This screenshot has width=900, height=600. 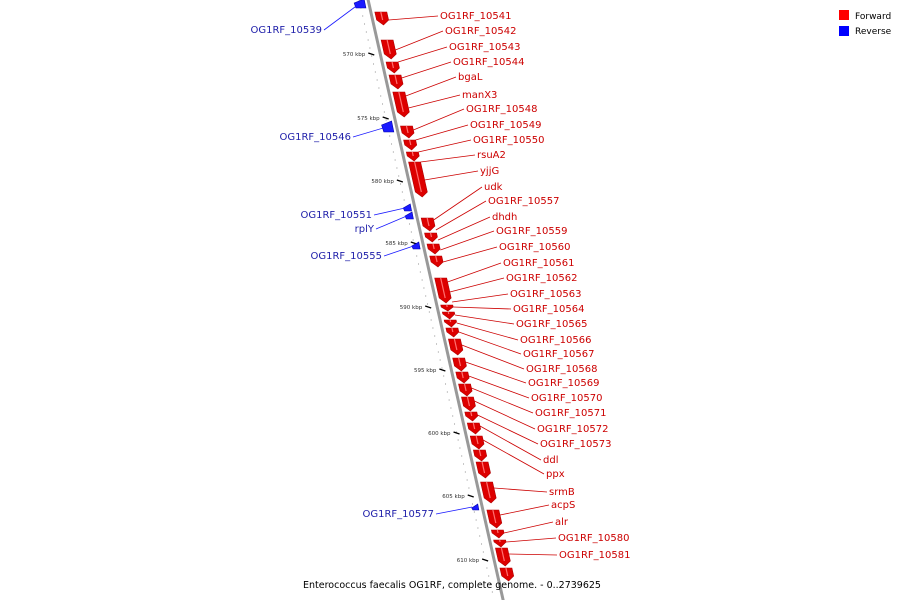 What do you see at coordinates (382, 182) in the screenshot?
I see `tick-label: 580 kbp` at bounding box center [382, 182].